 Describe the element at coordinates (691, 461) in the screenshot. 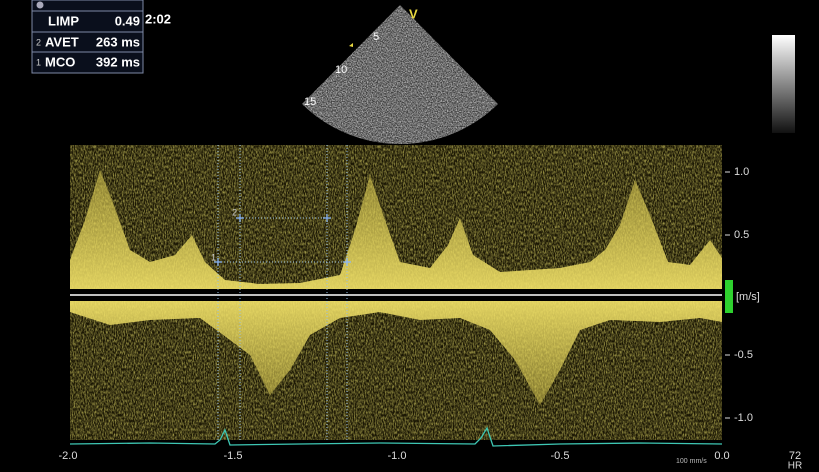

I see `sweep-speed: 100 mm/s` at that location.